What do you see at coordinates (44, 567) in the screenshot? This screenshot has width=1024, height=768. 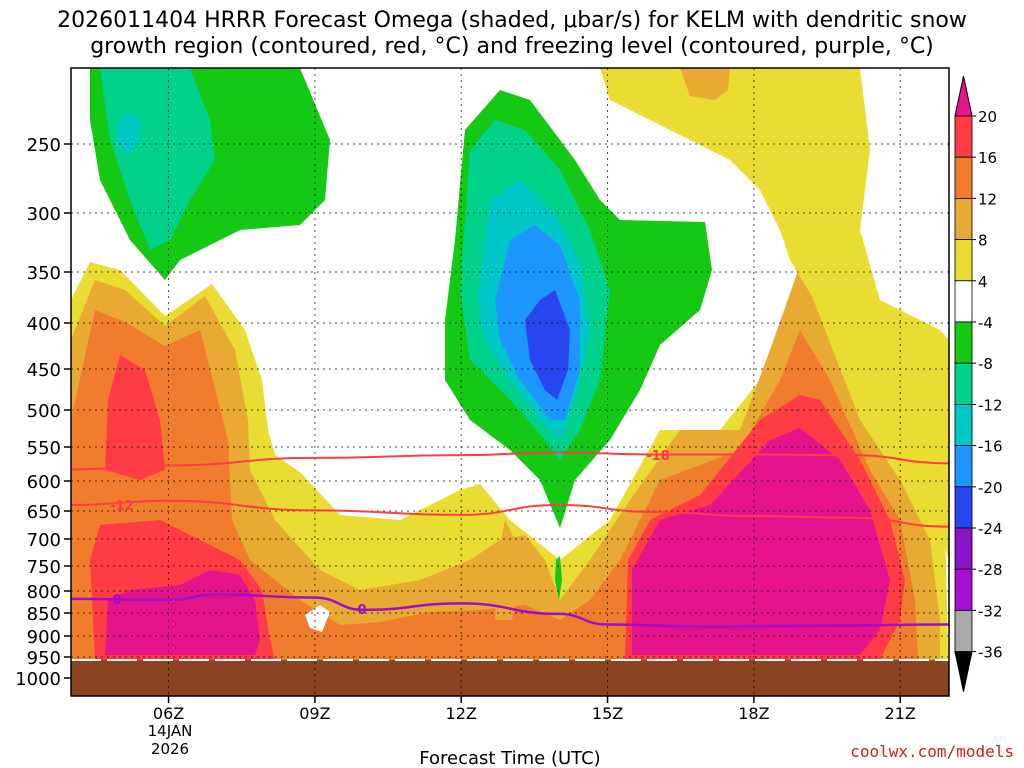 I see `y-tick-label-750: 750` at bounding box center [44, 567].